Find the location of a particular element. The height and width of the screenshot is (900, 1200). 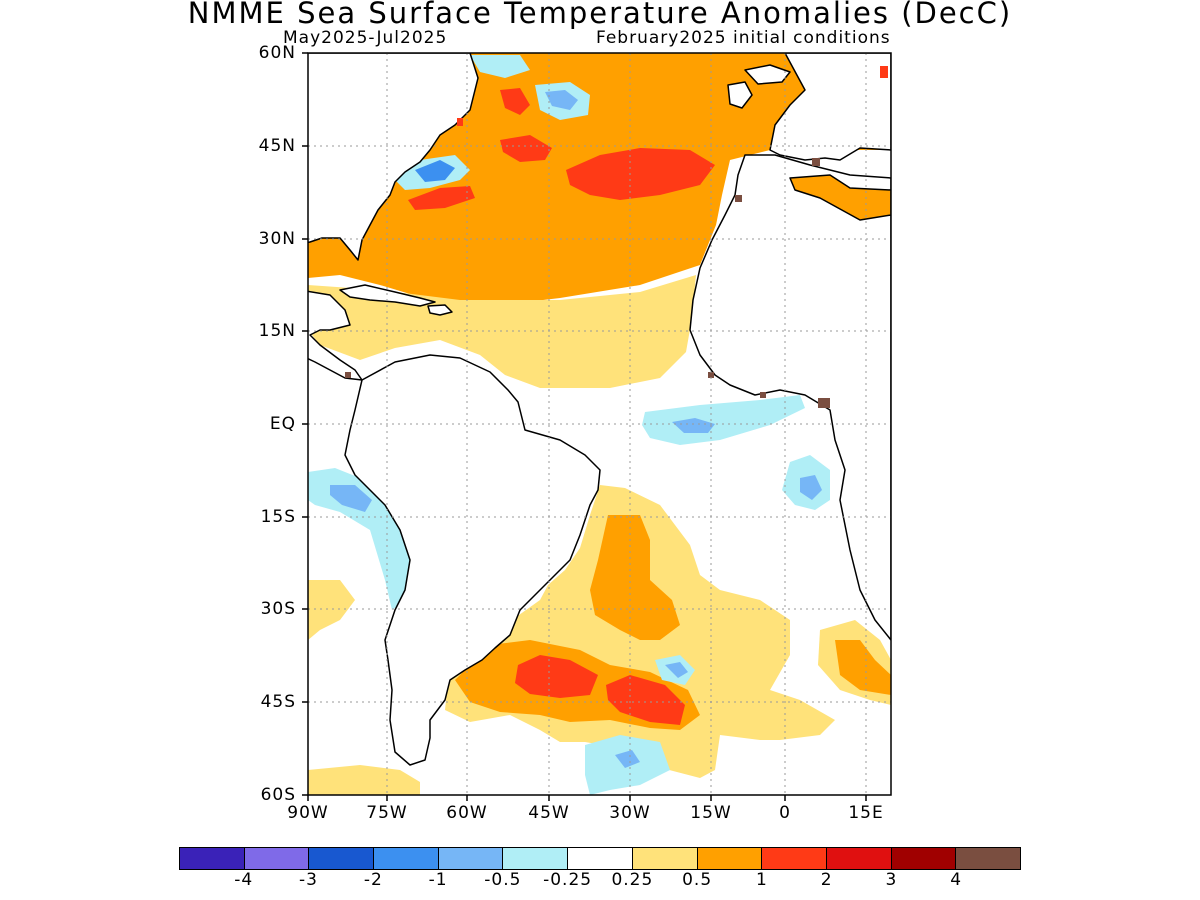

colorbar-label: 1 is located at coordinates (762, 880).